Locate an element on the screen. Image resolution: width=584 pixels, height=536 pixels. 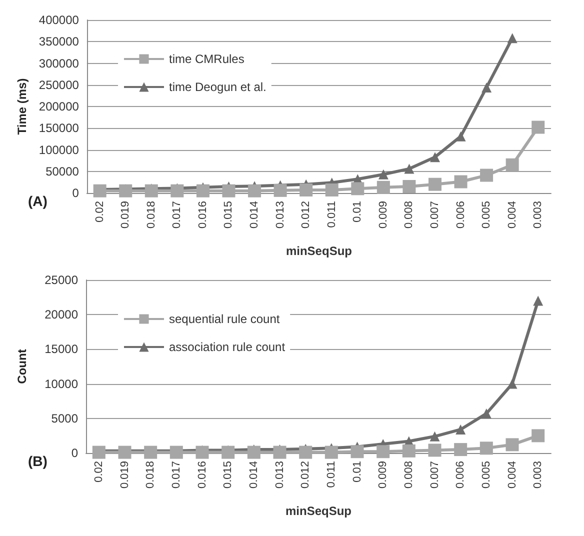
legend-label: time CMRules is located at coordinates (206, 59).